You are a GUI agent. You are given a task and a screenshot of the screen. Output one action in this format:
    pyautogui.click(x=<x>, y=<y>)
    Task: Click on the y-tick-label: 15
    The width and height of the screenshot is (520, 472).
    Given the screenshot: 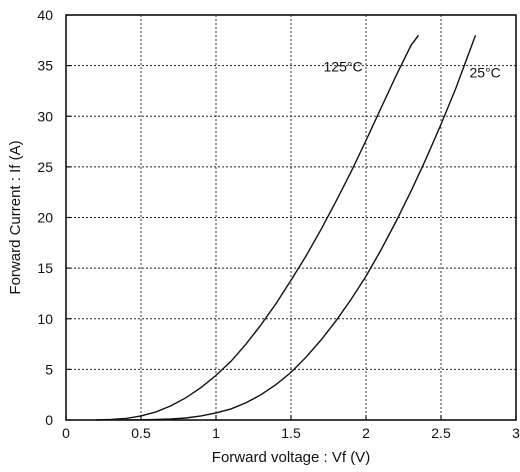 What is the action you would take?
    pyautogui.click(x=45, y=268)
    